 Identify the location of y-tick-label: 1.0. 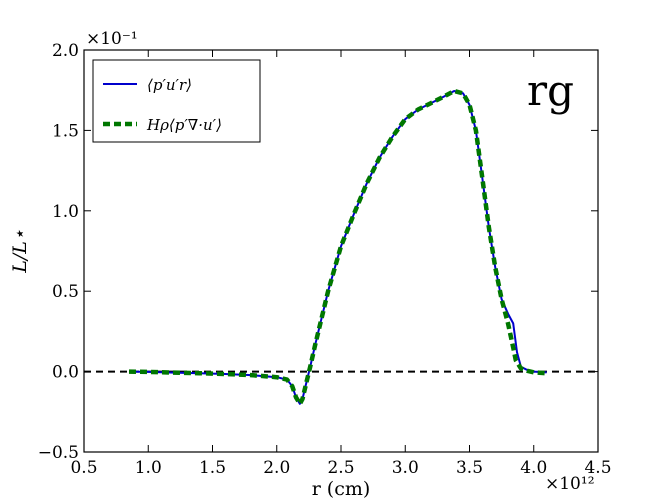
(65, 212).